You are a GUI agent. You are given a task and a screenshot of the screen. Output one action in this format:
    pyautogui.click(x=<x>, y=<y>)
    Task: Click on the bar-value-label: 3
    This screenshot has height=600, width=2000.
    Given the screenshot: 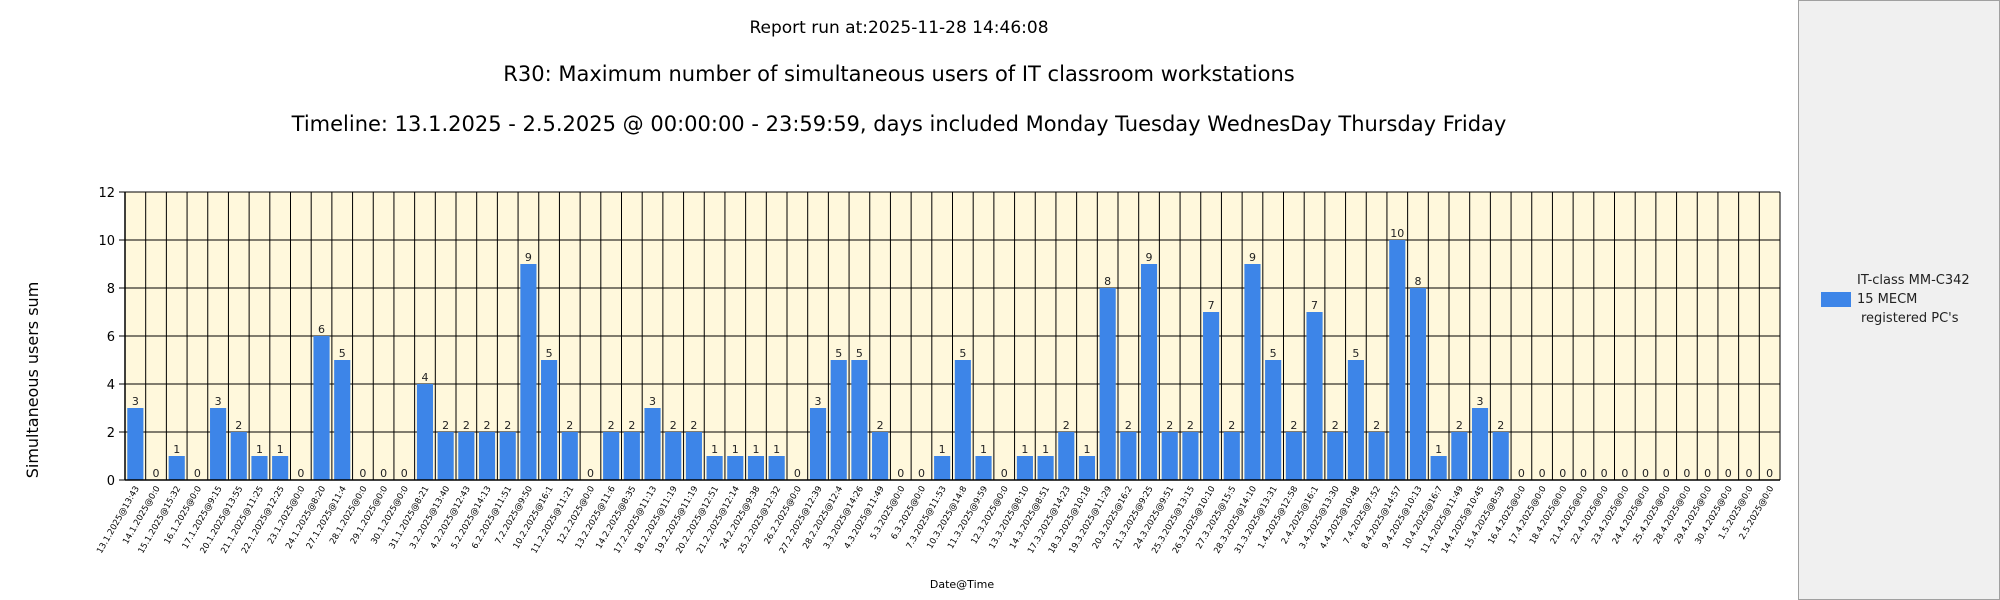 What is the action you would take?
    pyautogui.click(x=818, y=401)
    